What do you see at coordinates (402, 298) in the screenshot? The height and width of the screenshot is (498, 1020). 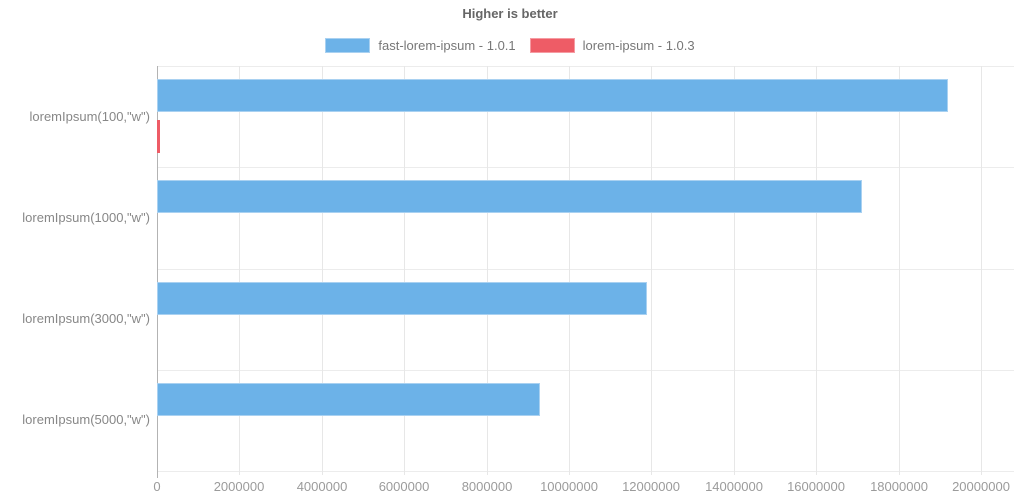 I see `bar-fast-lorem-ipsum-row3` at bounding box center [402, 298].